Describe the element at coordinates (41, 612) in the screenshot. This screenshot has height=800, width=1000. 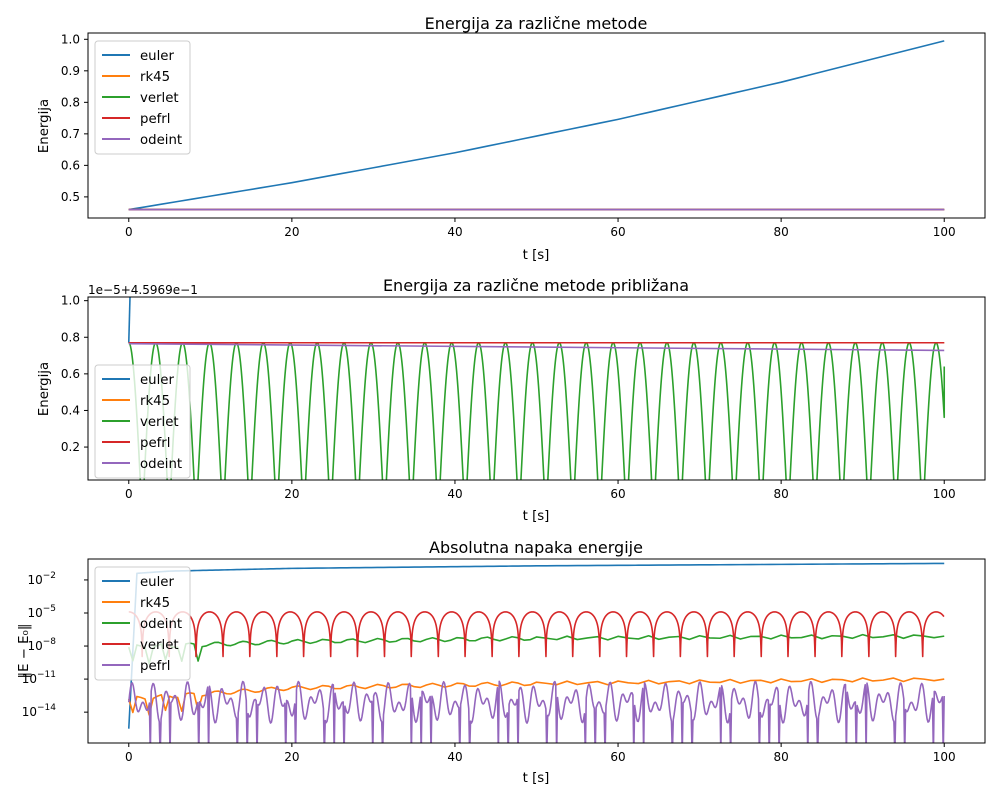
I see `energy-error-plot-ytick-label: 10⁻⁵` at that location.